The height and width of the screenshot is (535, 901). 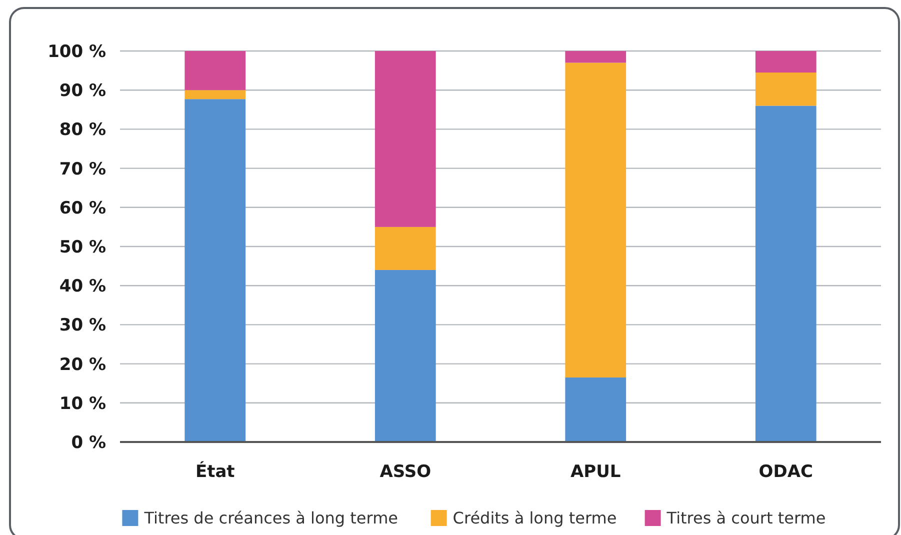 What do you see at coordinates (270, 518) in the screenshot?
I see `legend-label: Titres de créances à long terme` at bounding box center [270, 518].